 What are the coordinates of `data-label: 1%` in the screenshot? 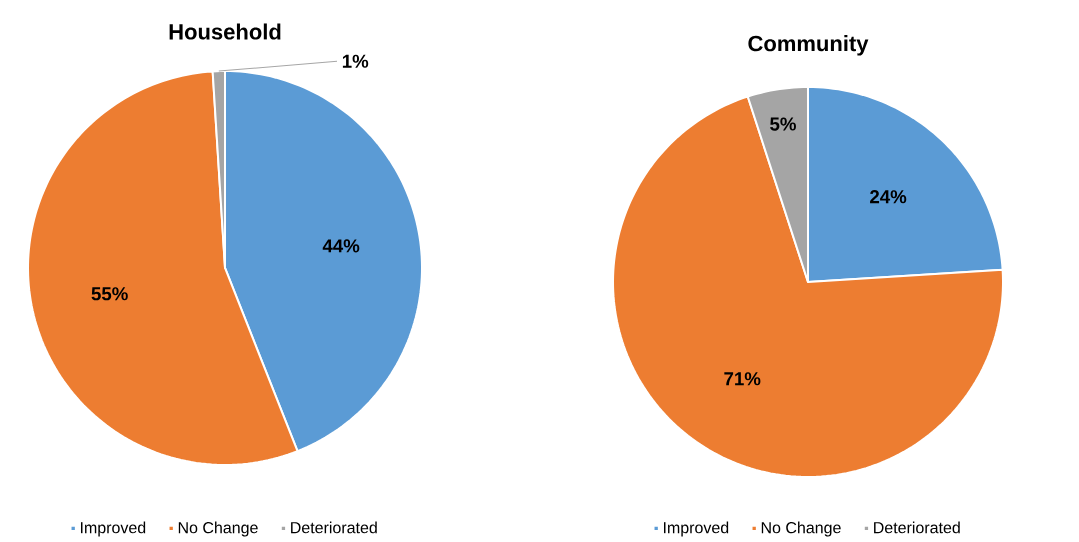 It's located at (355, 61).